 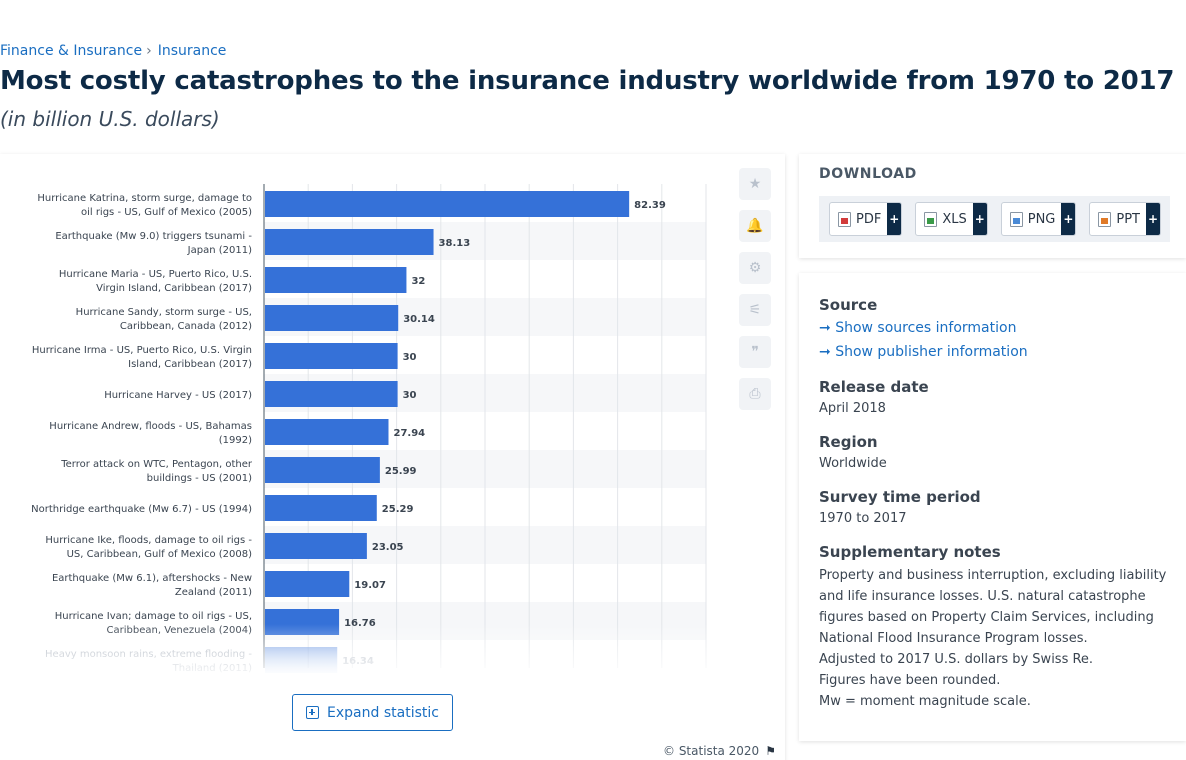 What do you see at coordinates (192, 51) in the screenshot?
I see `breadcrumb-insurance: Insurance` at bounding box center [192, 51].